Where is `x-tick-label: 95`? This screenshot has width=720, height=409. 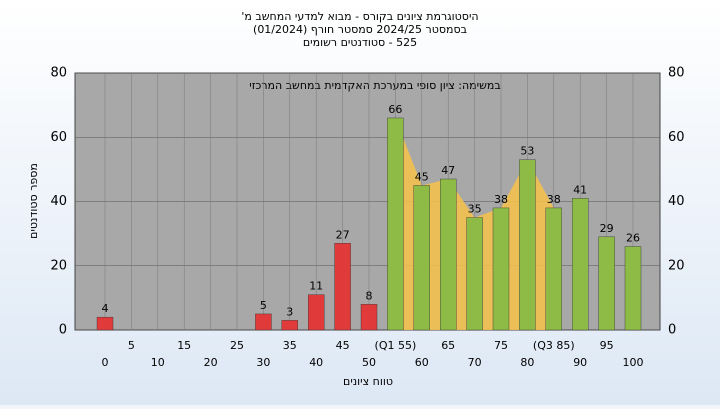 x-tick-label: 95 is located at coordinates (607, 345).